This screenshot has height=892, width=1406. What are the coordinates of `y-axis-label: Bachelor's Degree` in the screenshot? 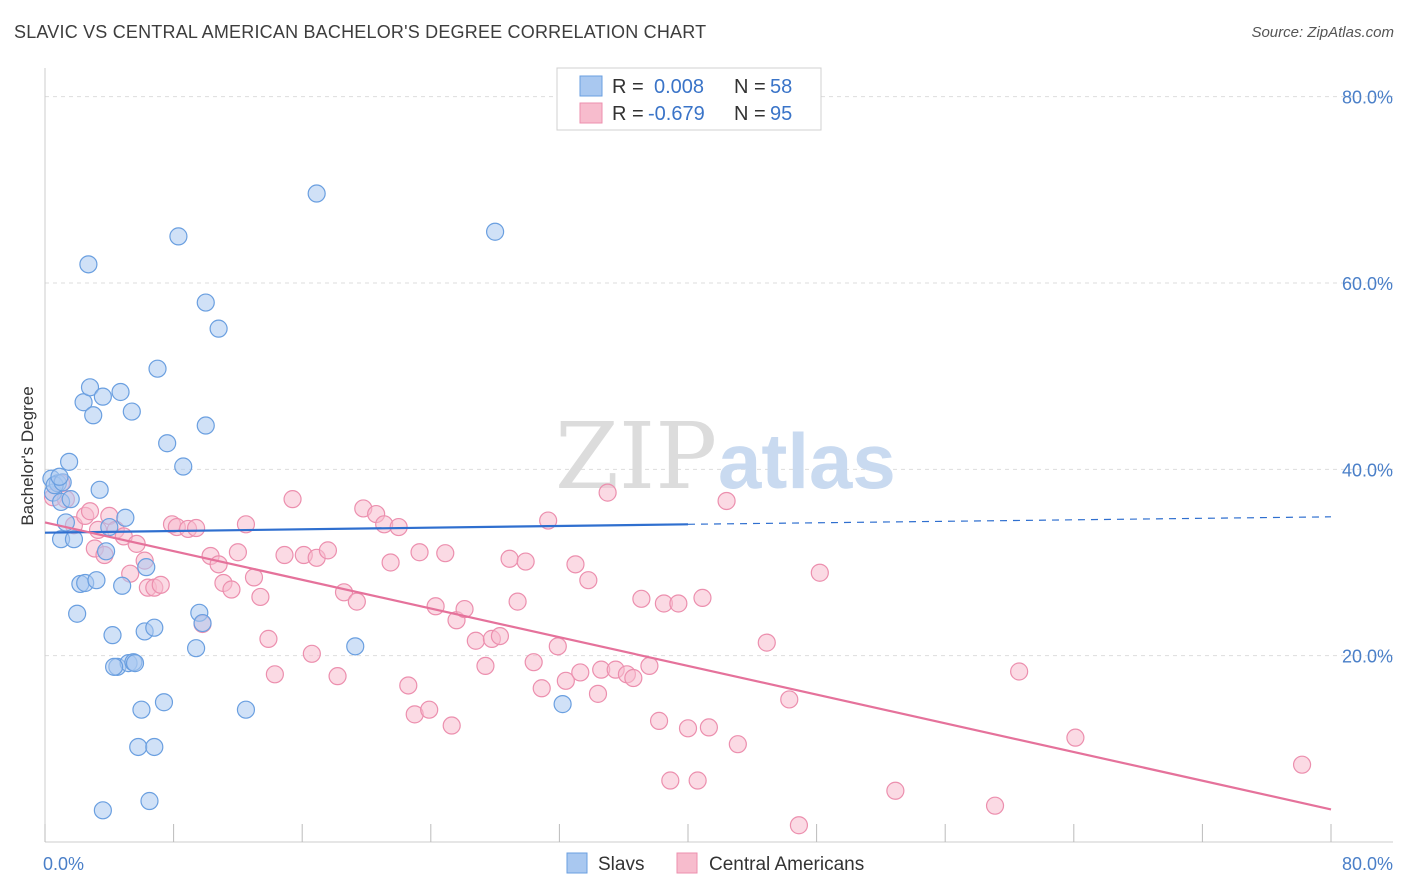 It's located at (27, 455).